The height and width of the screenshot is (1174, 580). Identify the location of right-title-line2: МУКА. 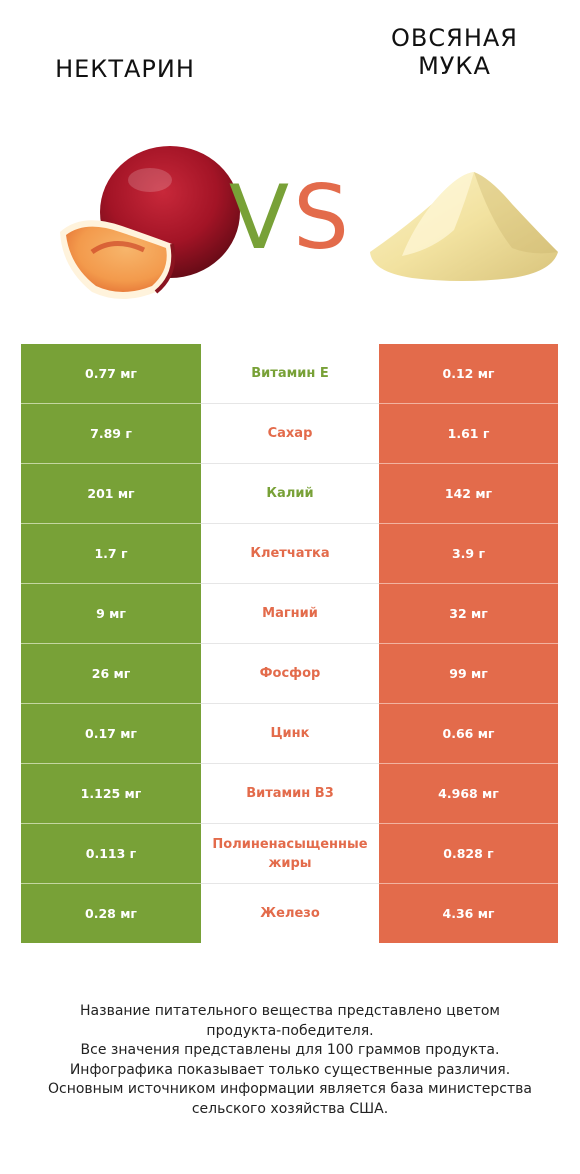
(454, 66).